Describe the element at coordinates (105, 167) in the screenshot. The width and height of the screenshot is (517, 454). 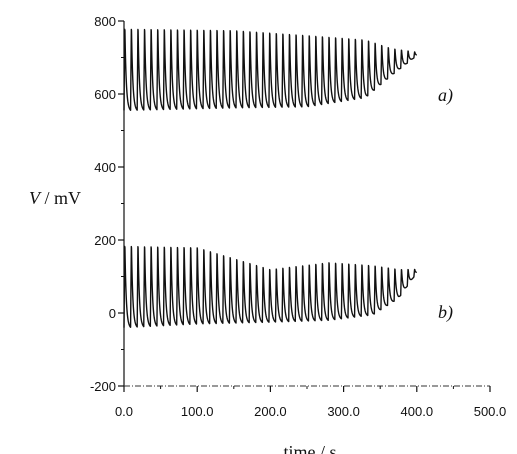
I see `y-tick-label: 400` at that location.